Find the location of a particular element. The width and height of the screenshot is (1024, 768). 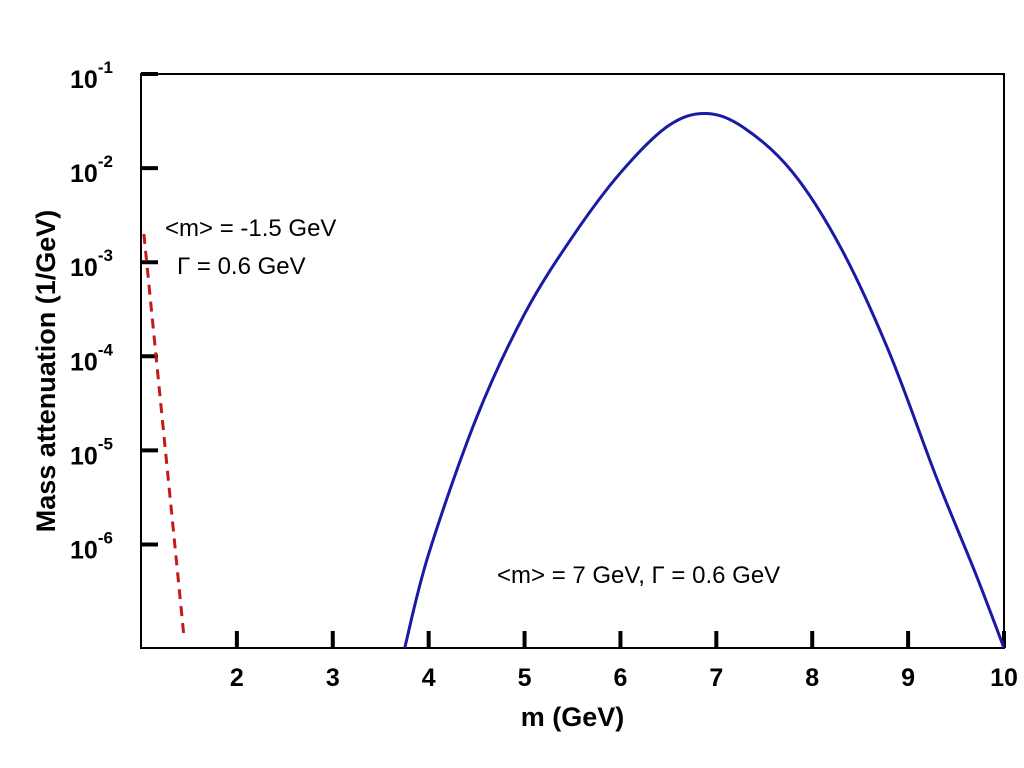

y-ticks: 10-110-210-310-410-510-6 is located at coordinates (114, 311).